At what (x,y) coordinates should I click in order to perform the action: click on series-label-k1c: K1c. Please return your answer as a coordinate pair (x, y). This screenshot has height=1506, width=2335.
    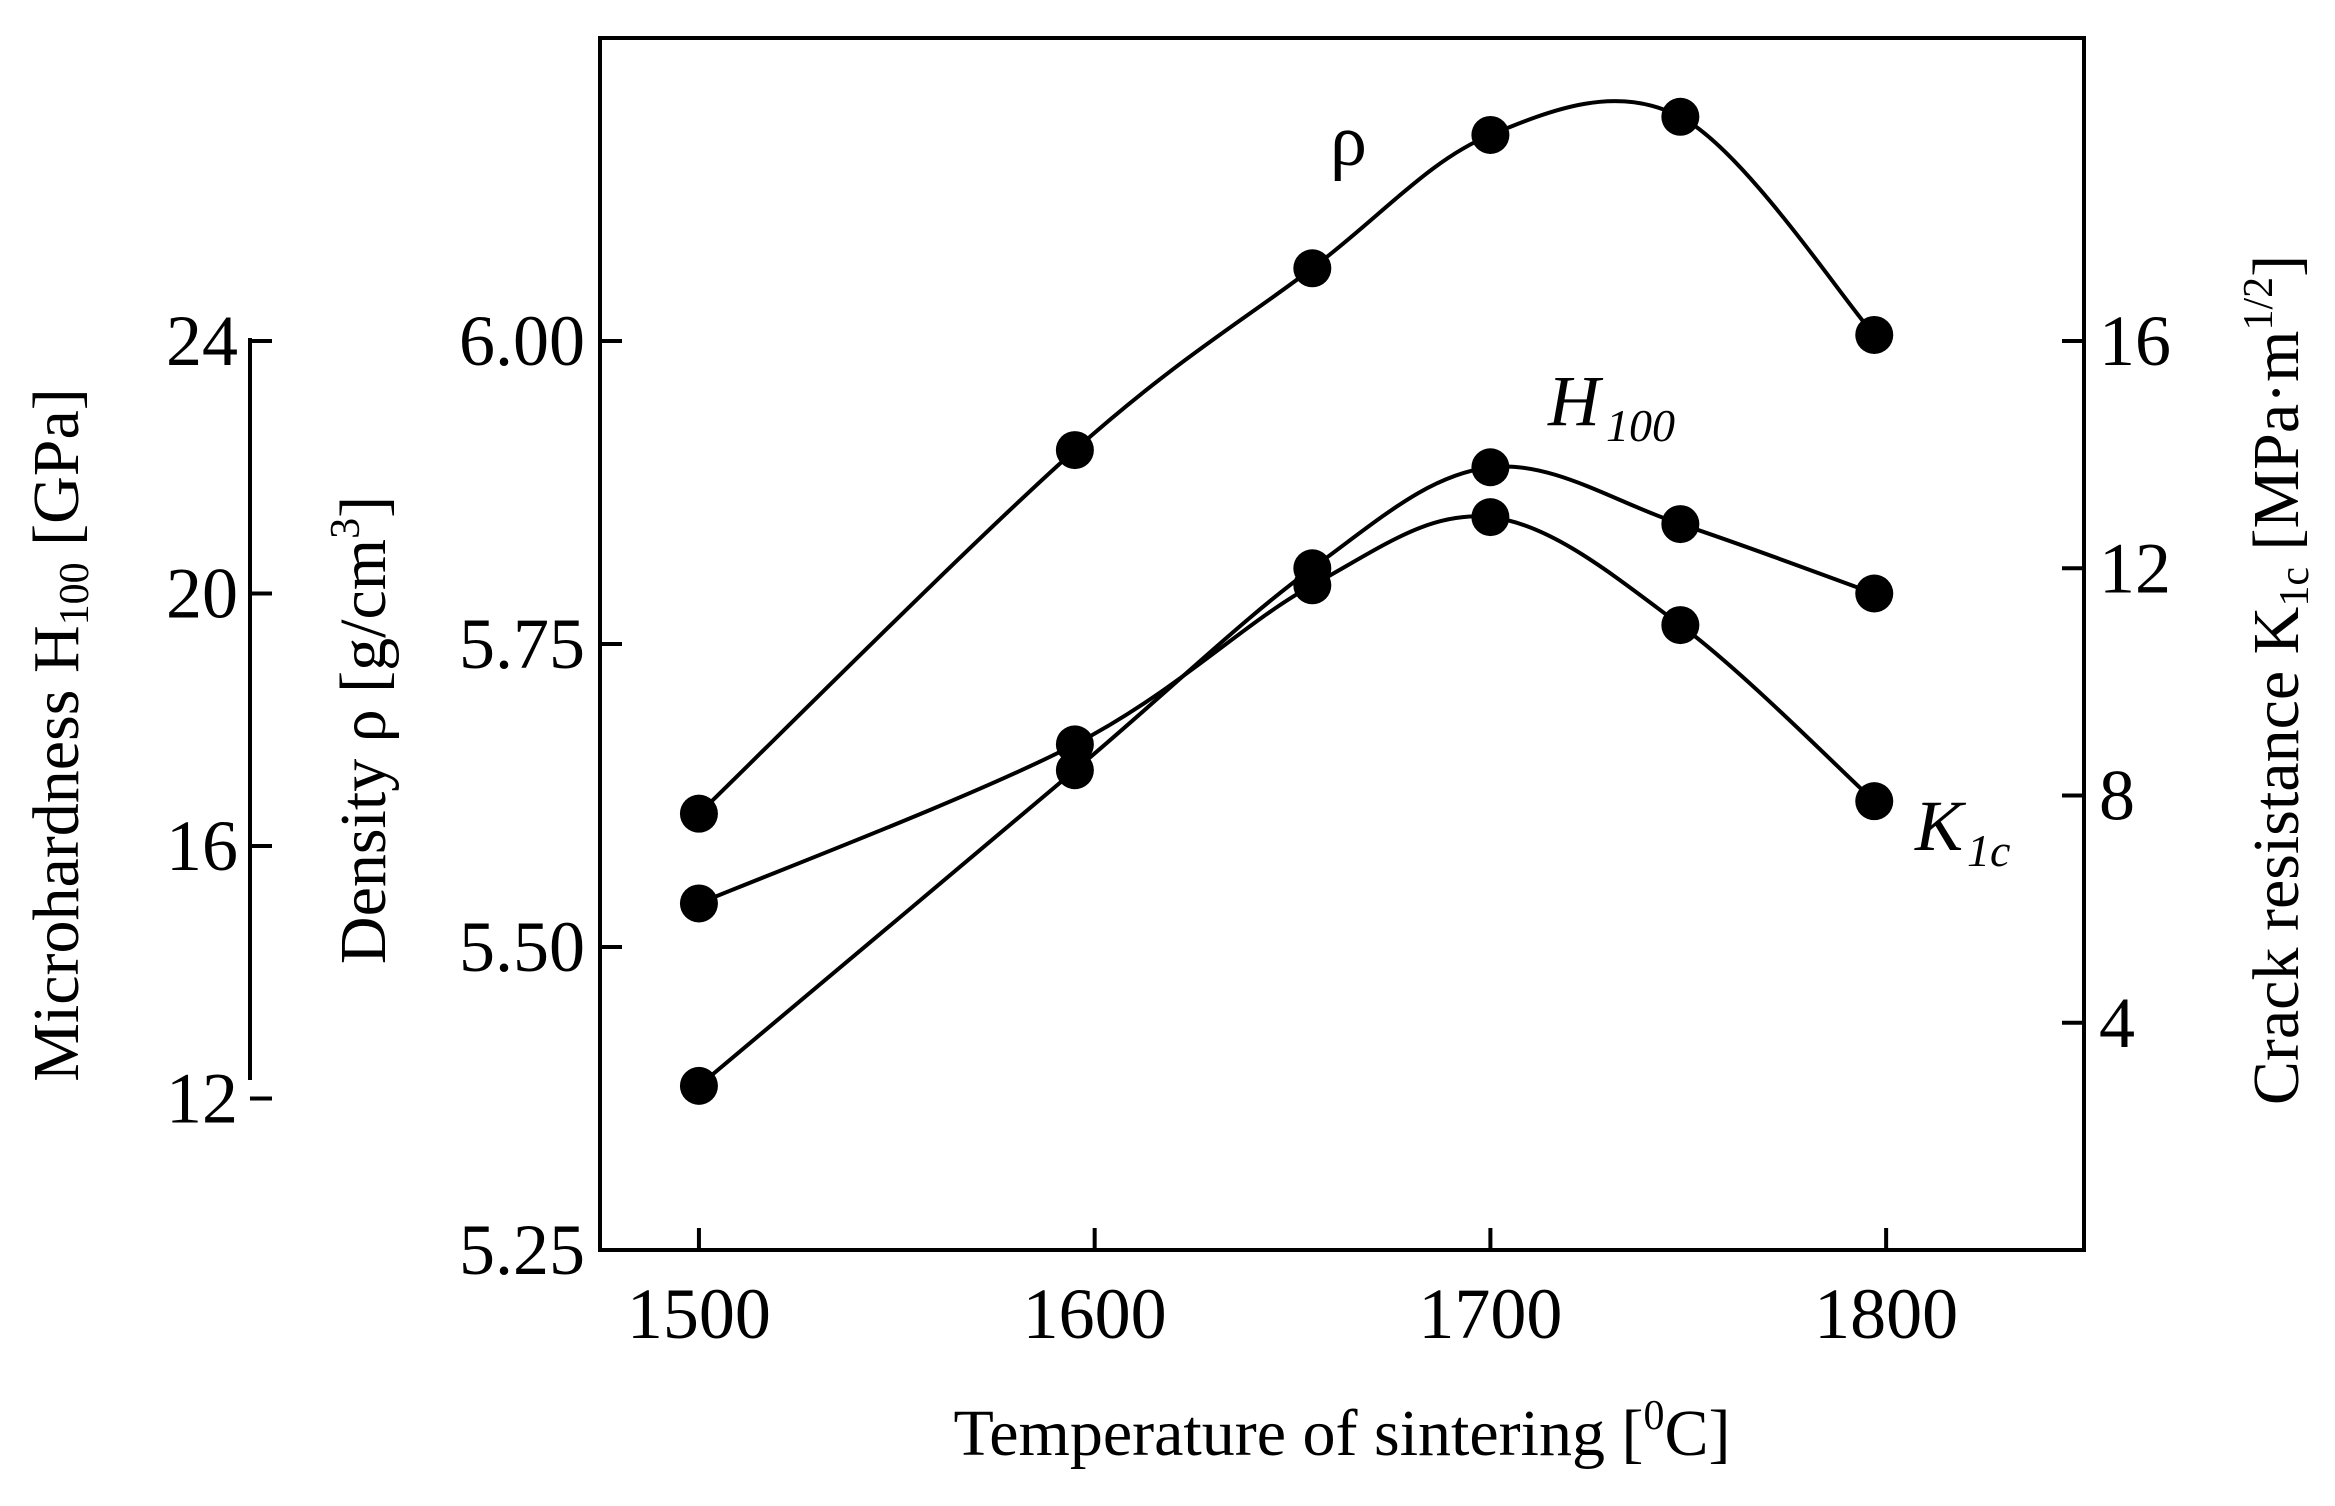
    Looking at the image, I should click on (1962, 831).